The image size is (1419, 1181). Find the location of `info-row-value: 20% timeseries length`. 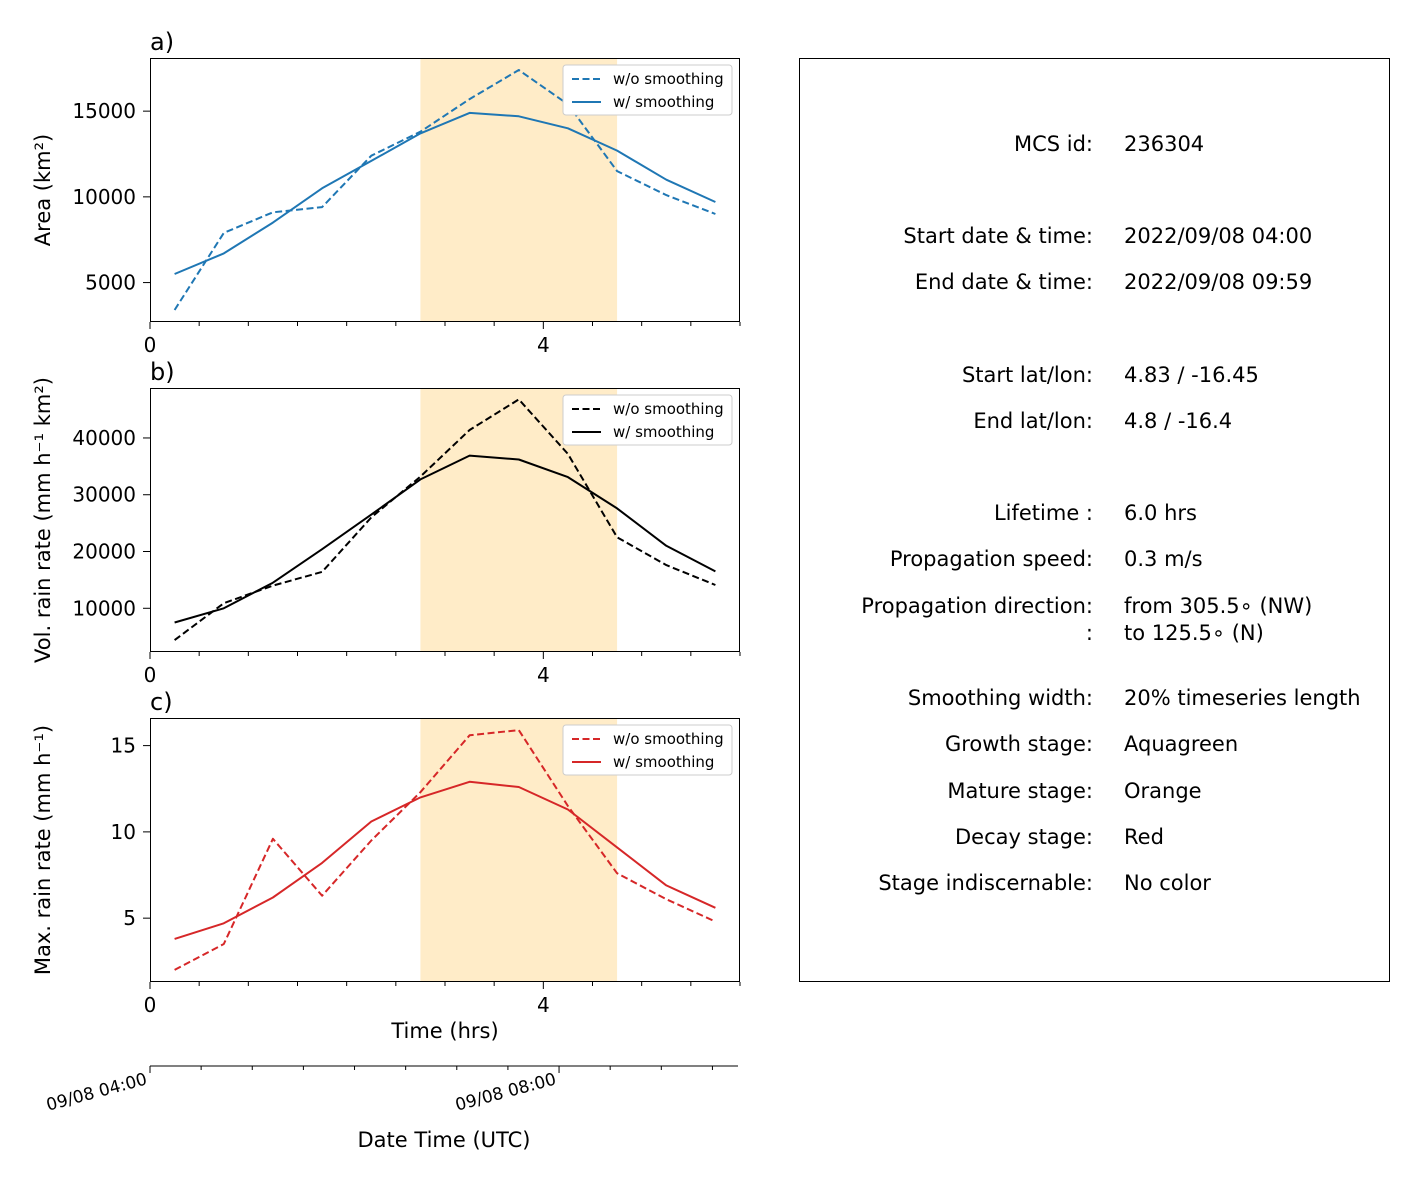

info-row-value: 20% timeseries length is located at coordinates (1242, 698).